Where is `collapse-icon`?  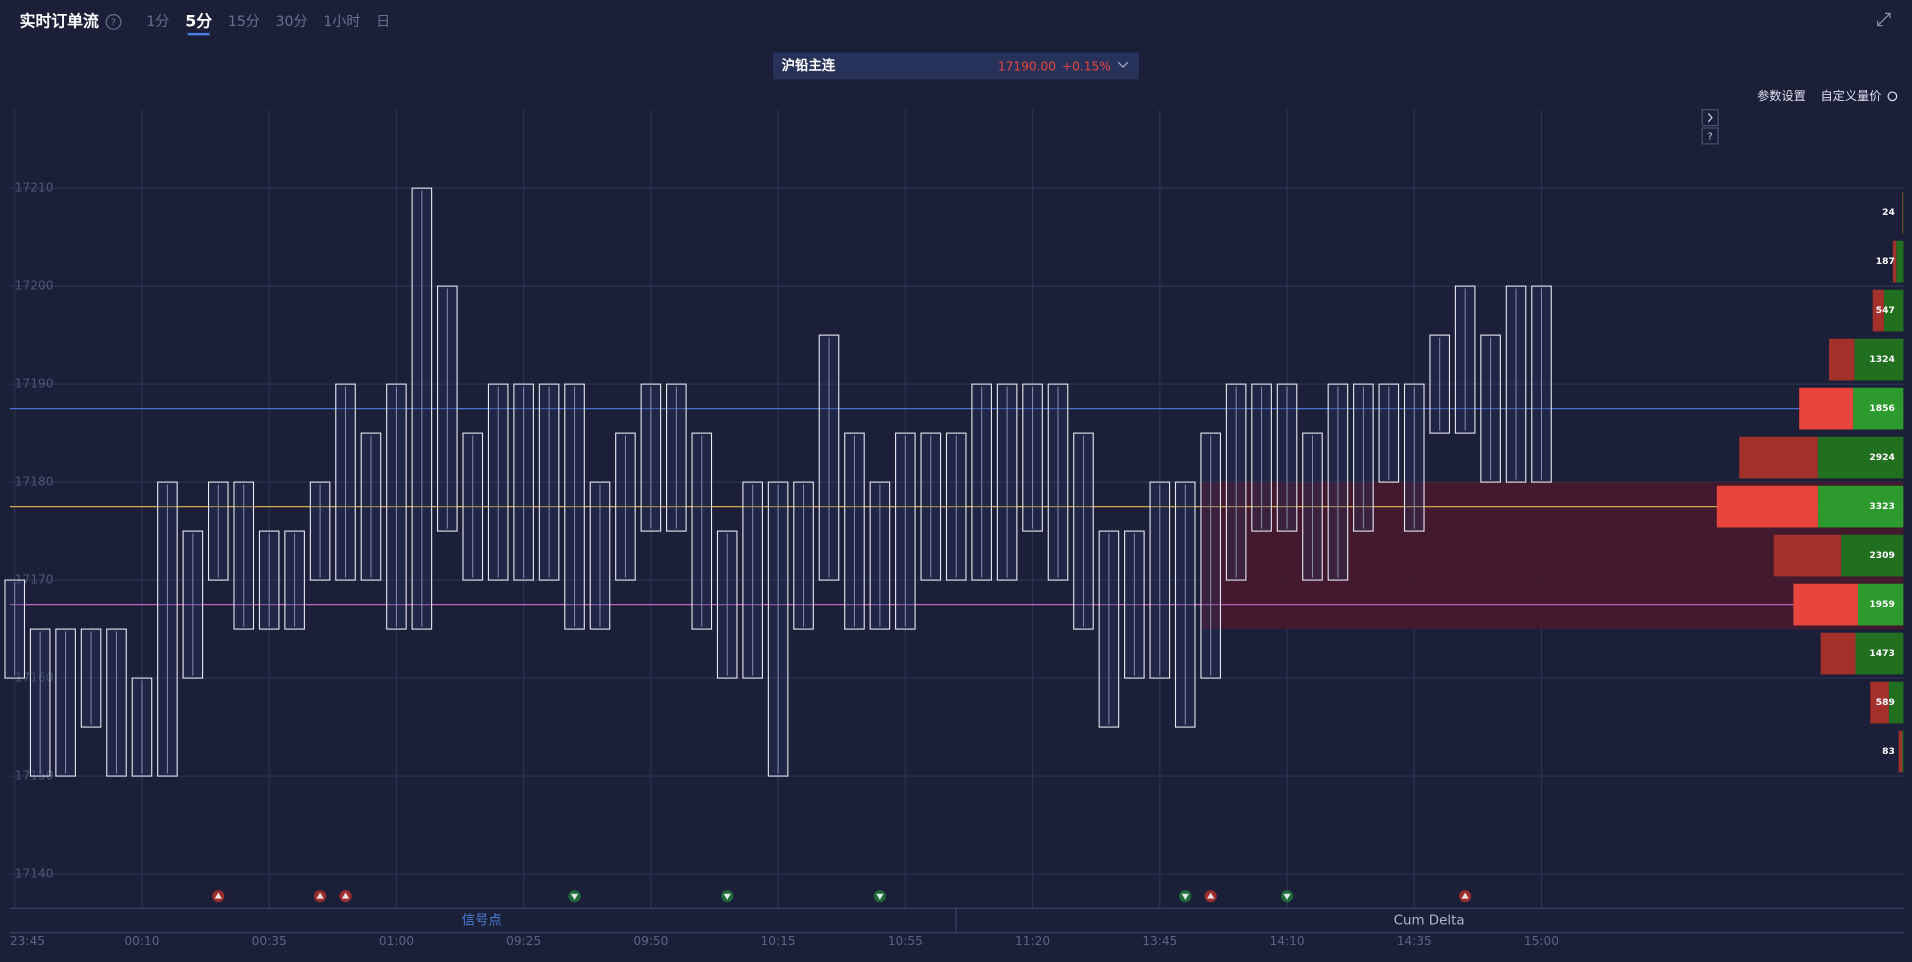
collapse-icon is located at coordinates (1884, 19).